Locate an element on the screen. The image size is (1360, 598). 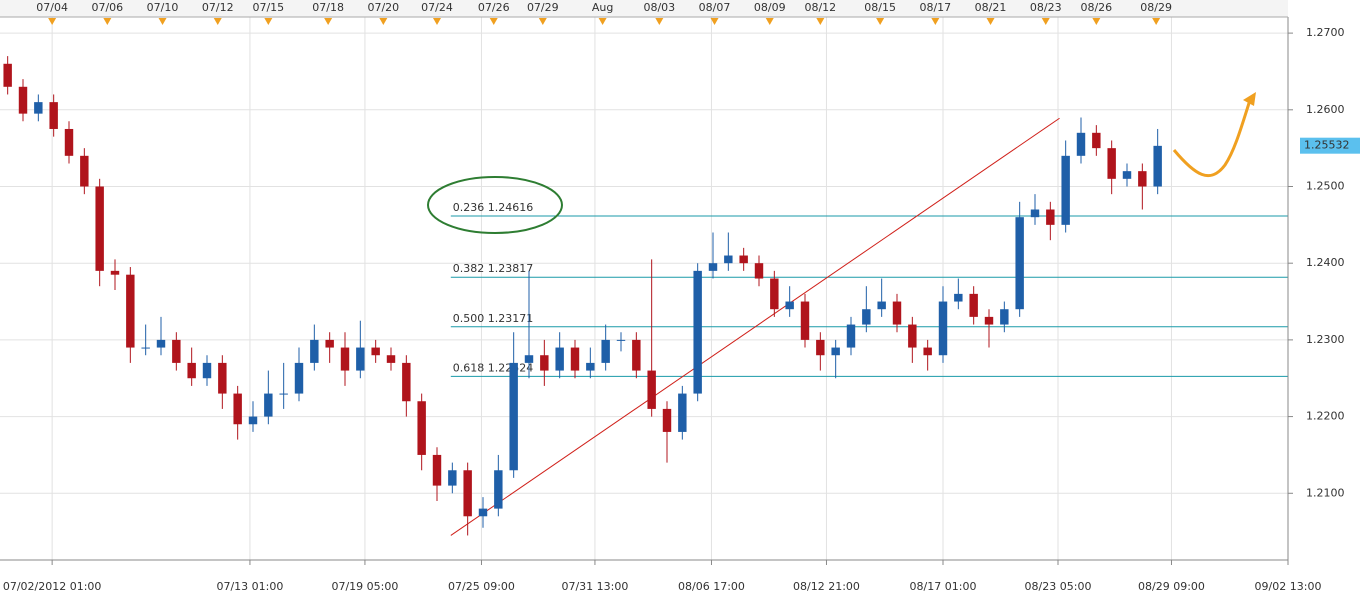
top-strip is located at coordinates (644, 8).